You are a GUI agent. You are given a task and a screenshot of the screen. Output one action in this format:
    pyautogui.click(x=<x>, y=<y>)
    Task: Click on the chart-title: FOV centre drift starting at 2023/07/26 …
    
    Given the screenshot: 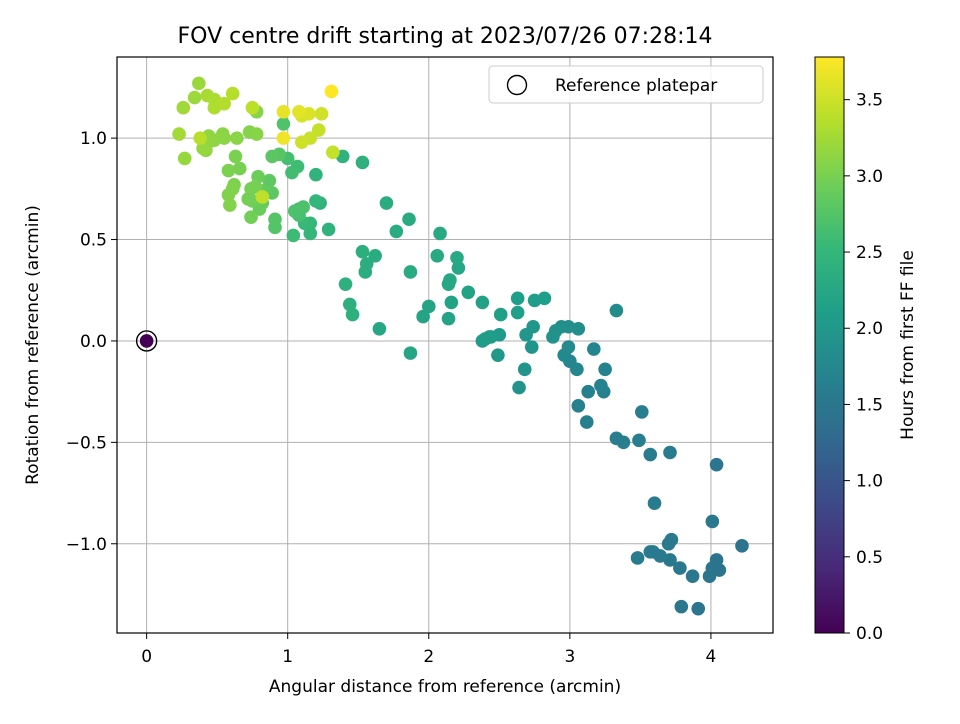 What is the action you would take?
    pyautogui.click(x=445, y=36)
    